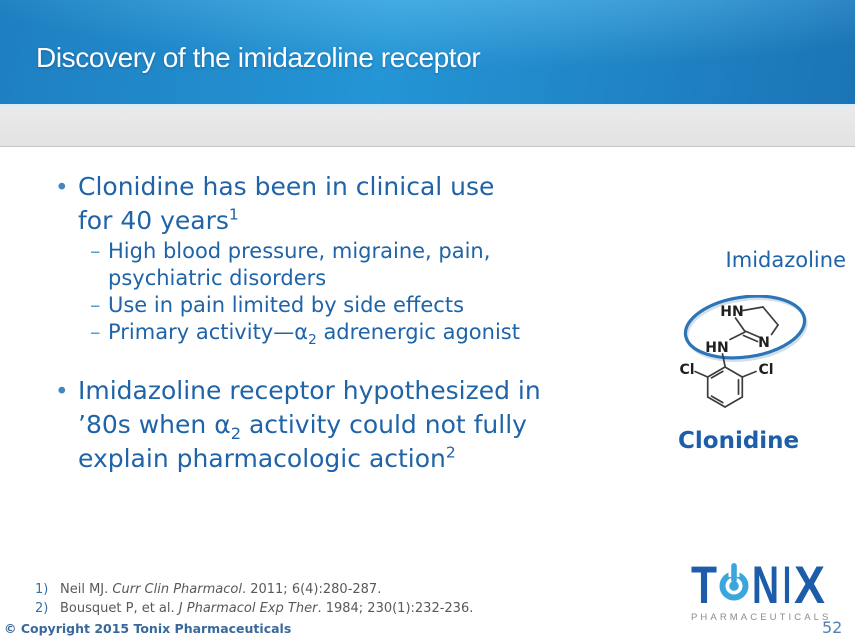 The image size is (855, 641). Describe the element at coordinates (832, 627) in the screenshot. I see `page-number: 52` at that location.